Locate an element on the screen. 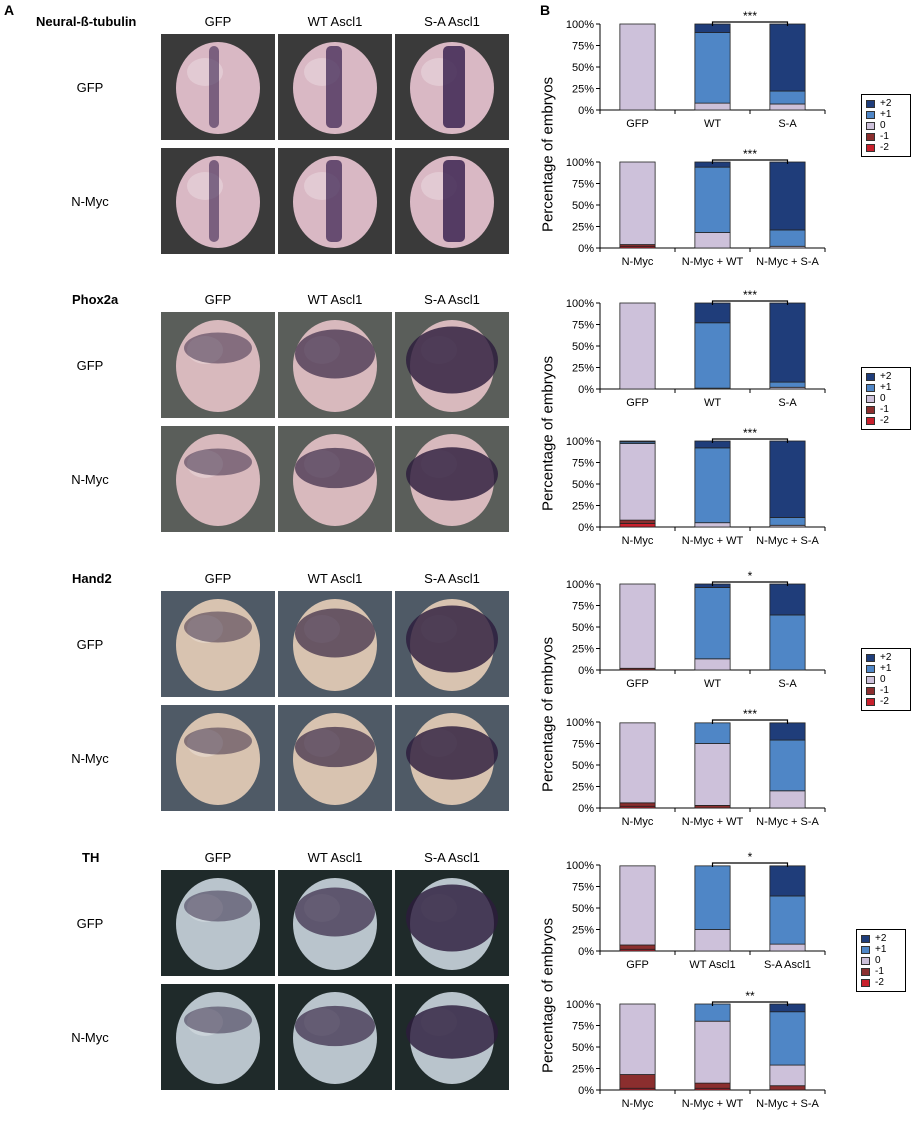 The height and width of the screenshot is (1139, 915). legend-entry: +1 is located at coordinates (886, 387).